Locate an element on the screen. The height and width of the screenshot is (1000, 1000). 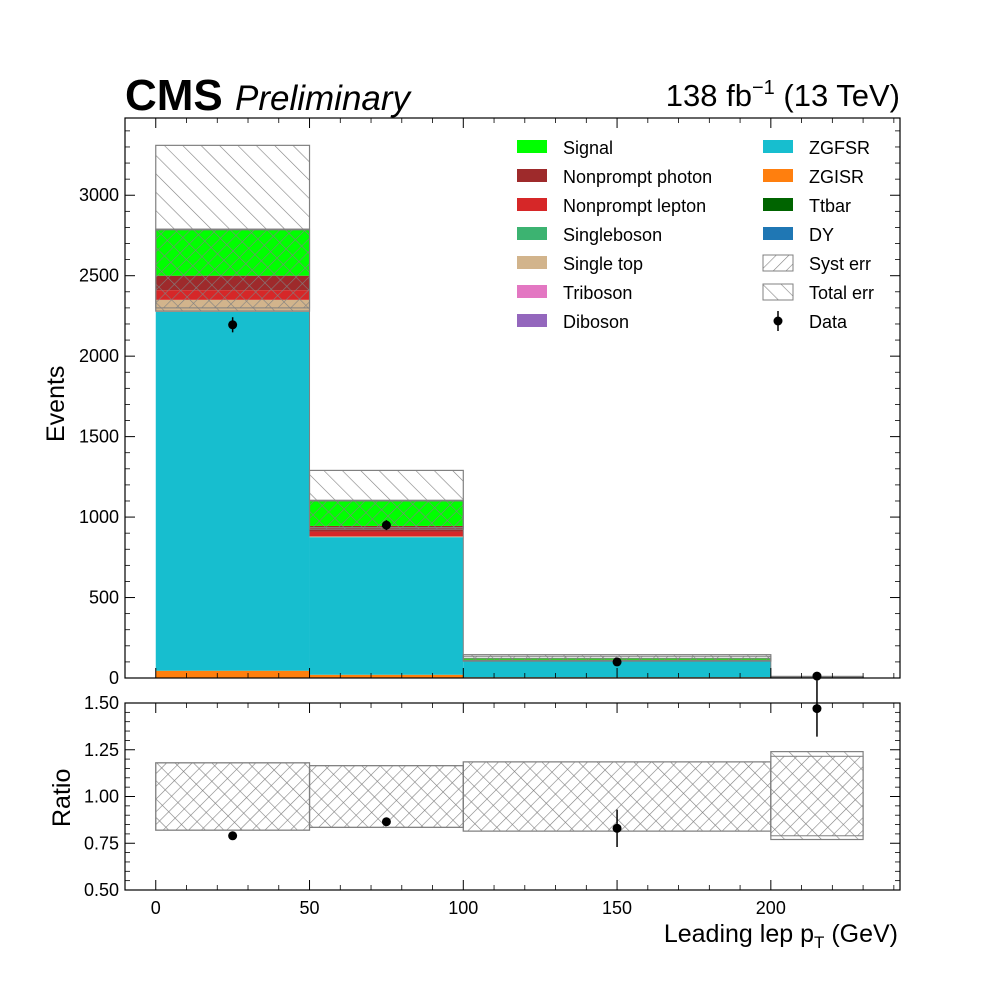
legend-swatch-zgfsr is located at coordinates (778, 146).